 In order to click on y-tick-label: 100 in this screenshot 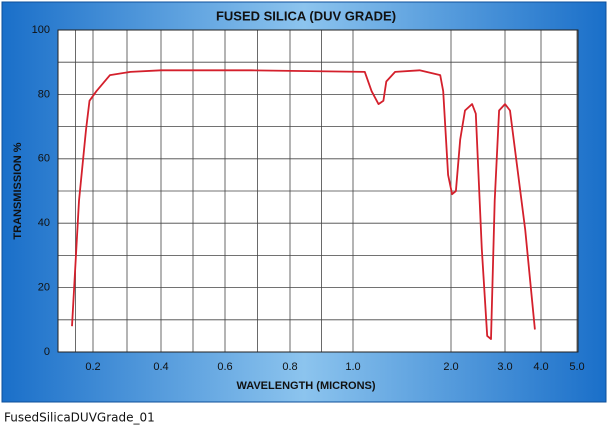, I will do `click(41, 30)`.